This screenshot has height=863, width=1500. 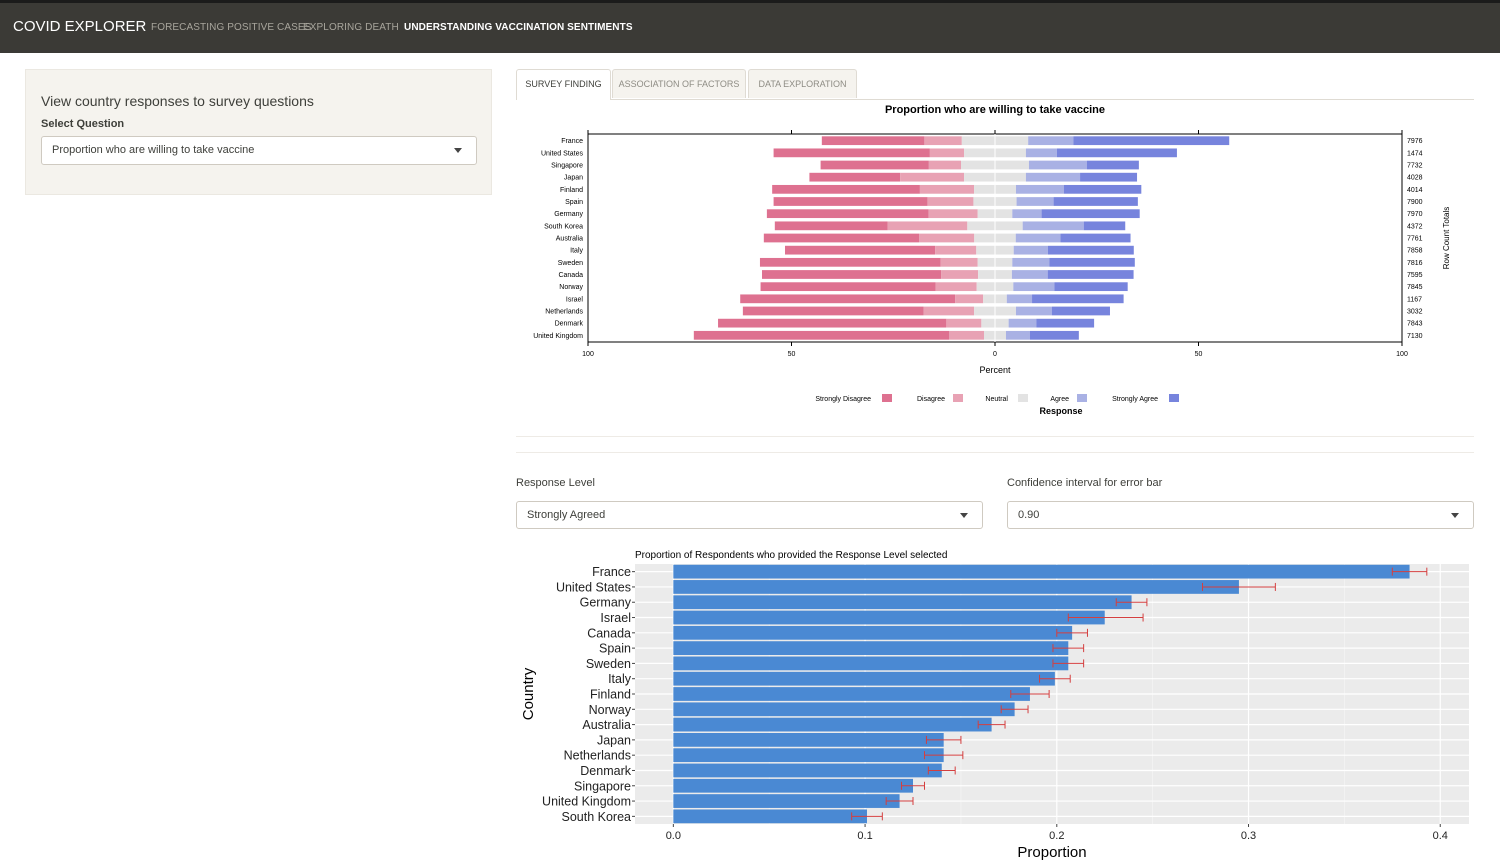 What do you see at coordinates (518, 27) in the screenshot?
I see `nav-vaccination-sentiments: UNDERSTANDING VACCINATION SENTIMENTS` at bounding box center [518, 27].